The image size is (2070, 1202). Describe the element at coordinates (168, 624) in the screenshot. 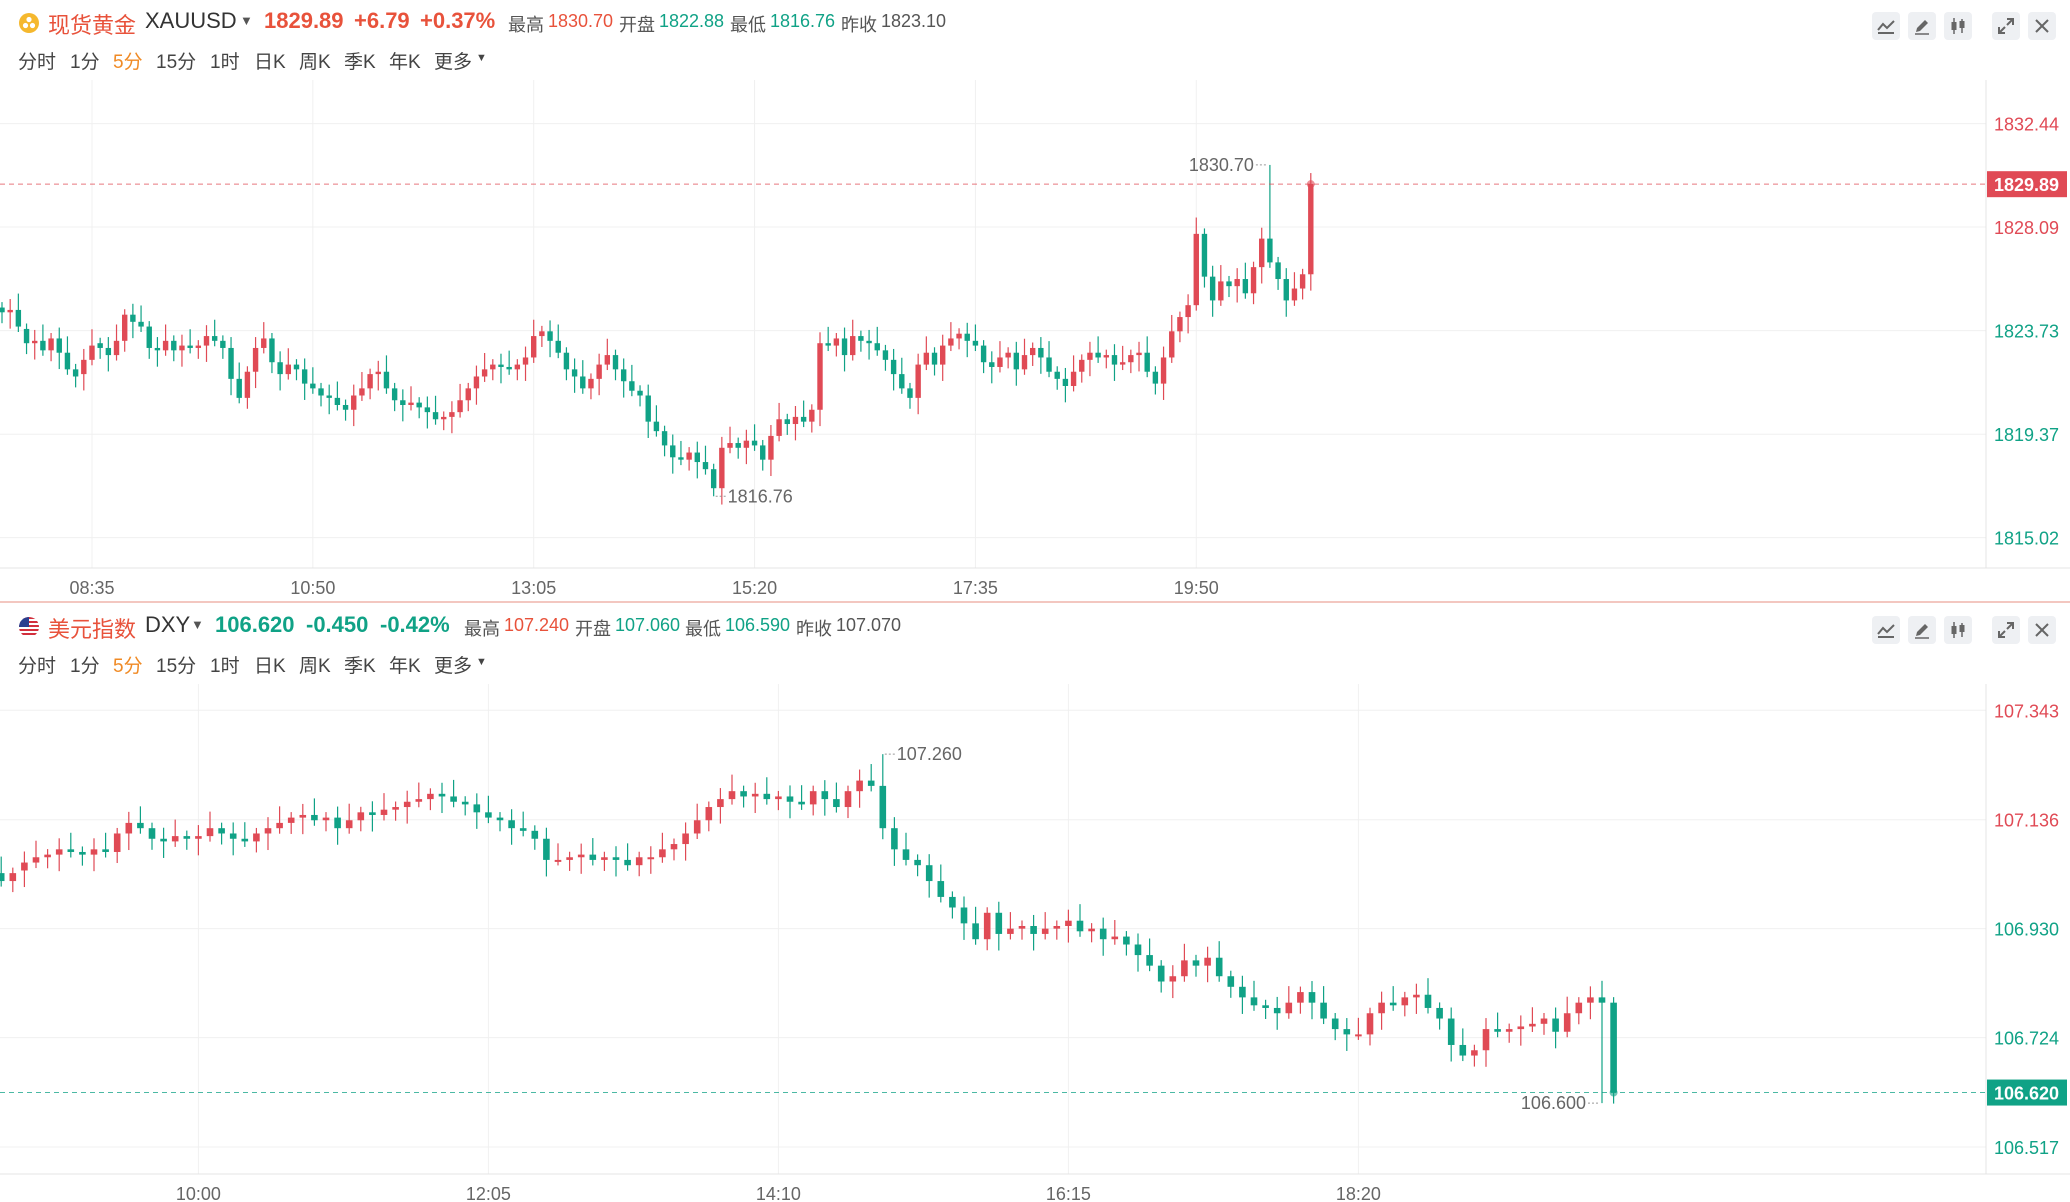

I see `instrument-code: DXY` at that location.